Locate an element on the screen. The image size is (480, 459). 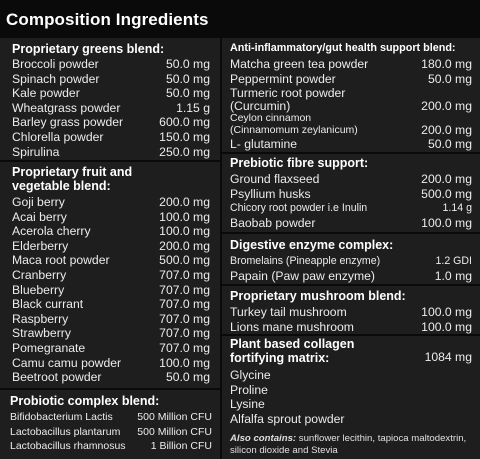
ingredient-amount: 600.0 mg is located at coordinates (184, 122).